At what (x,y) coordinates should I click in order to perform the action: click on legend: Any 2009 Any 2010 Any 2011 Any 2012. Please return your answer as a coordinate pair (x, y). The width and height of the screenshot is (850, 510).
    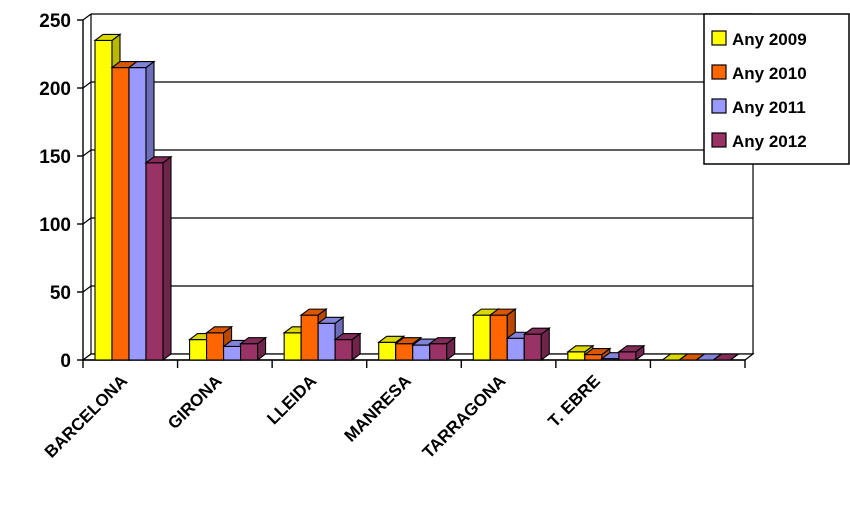
    Looking at the image, I should click on (776, 89).